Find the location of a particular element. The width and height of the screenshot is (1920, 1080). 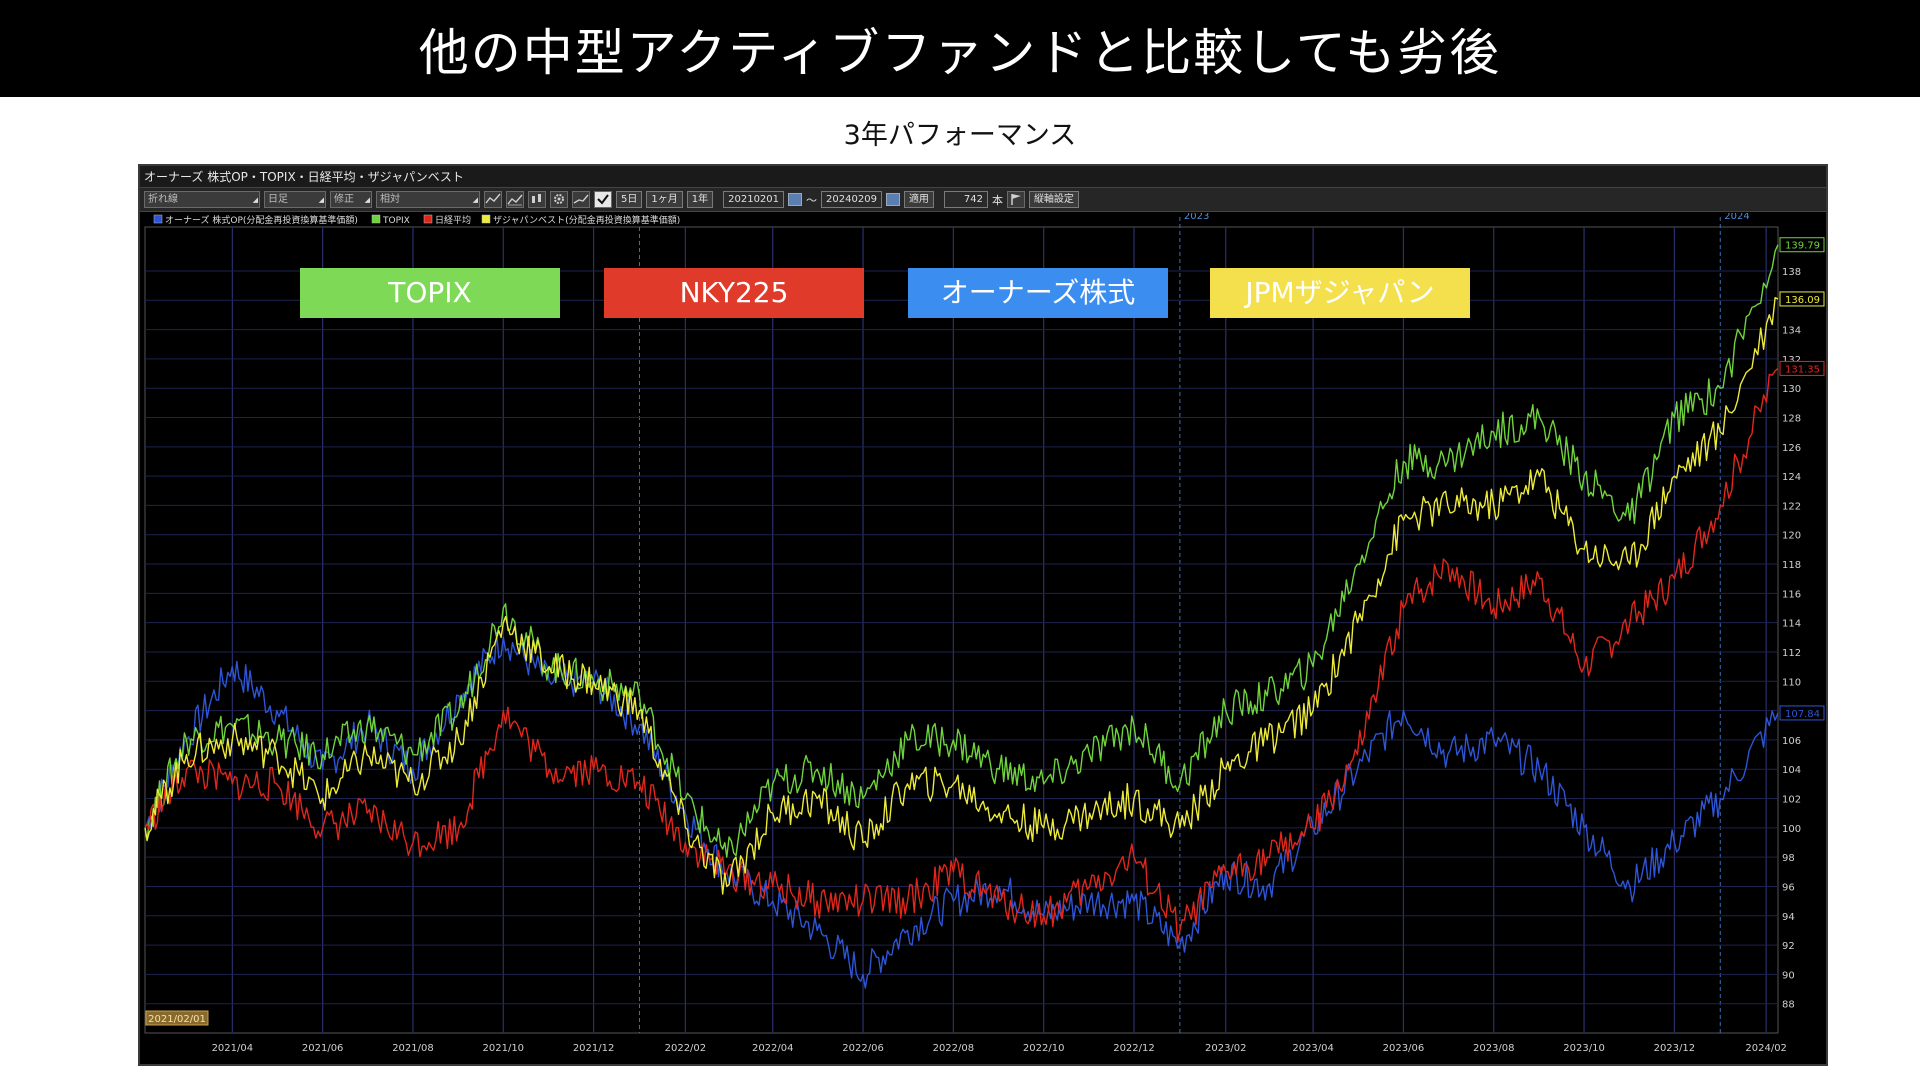

title-banner: 他の中型アクティブファンドと比較しても劣後 is located at coordinates (960, 48).